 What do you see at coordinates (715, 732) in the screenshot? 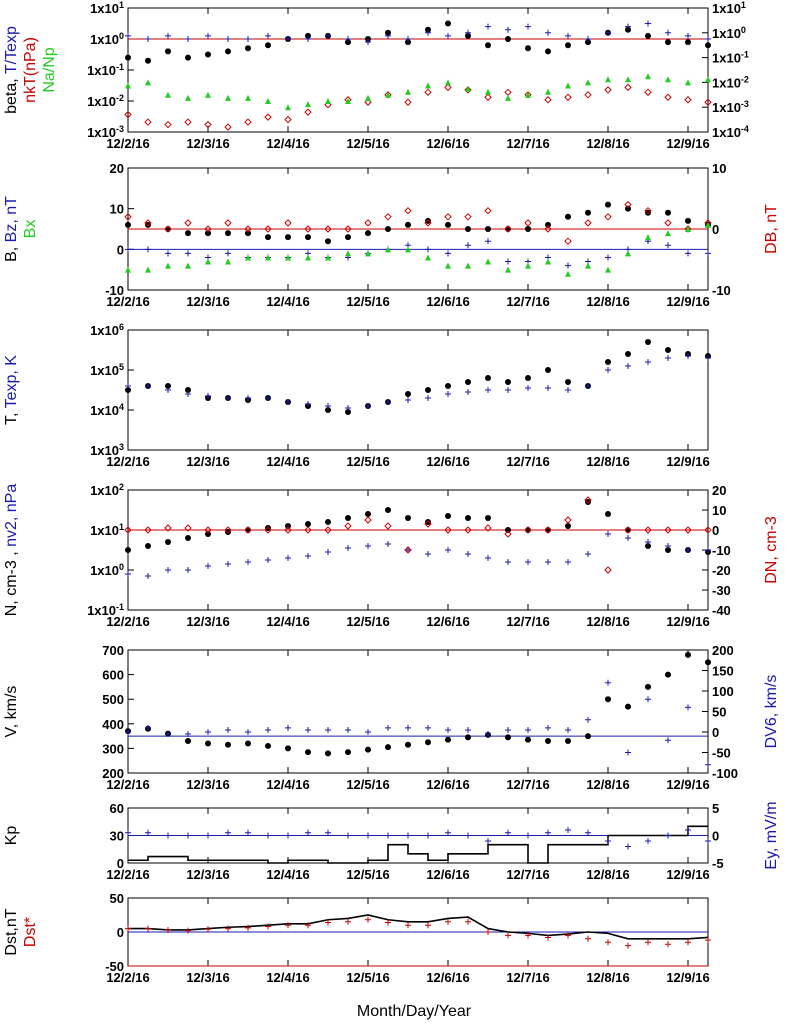
I see `y2-tick-label: 0` at bounding box center [715, 732].